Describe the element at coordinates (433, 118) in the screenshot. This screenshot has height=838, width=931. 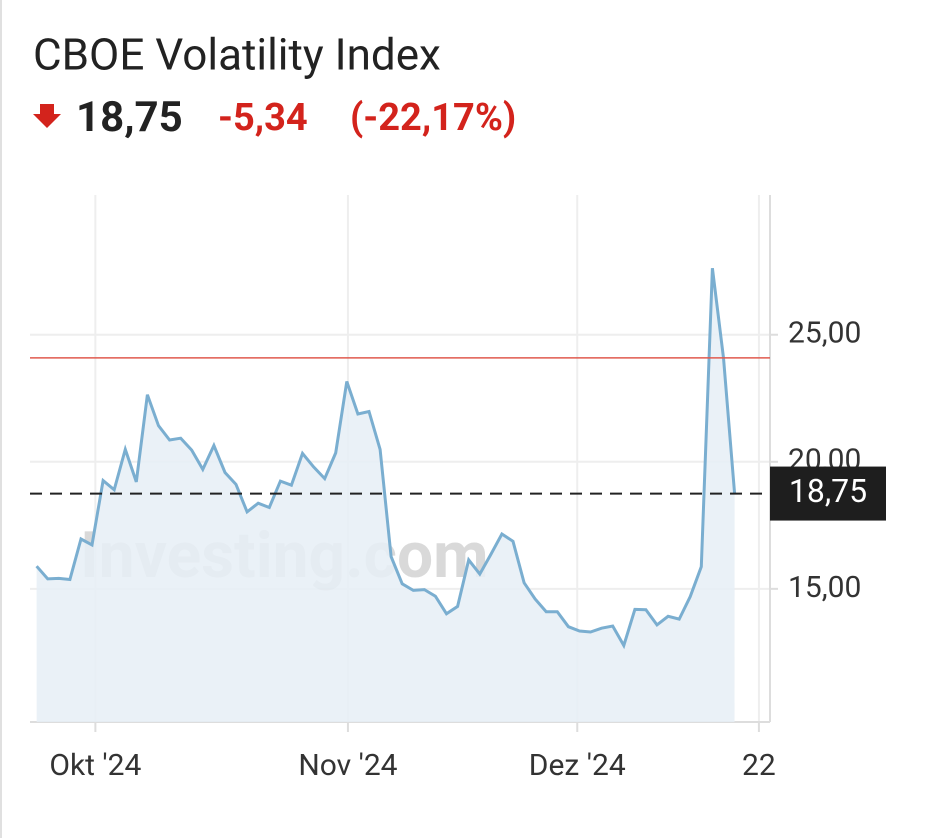
I see `change-pct: (-22,17%)` at that location.